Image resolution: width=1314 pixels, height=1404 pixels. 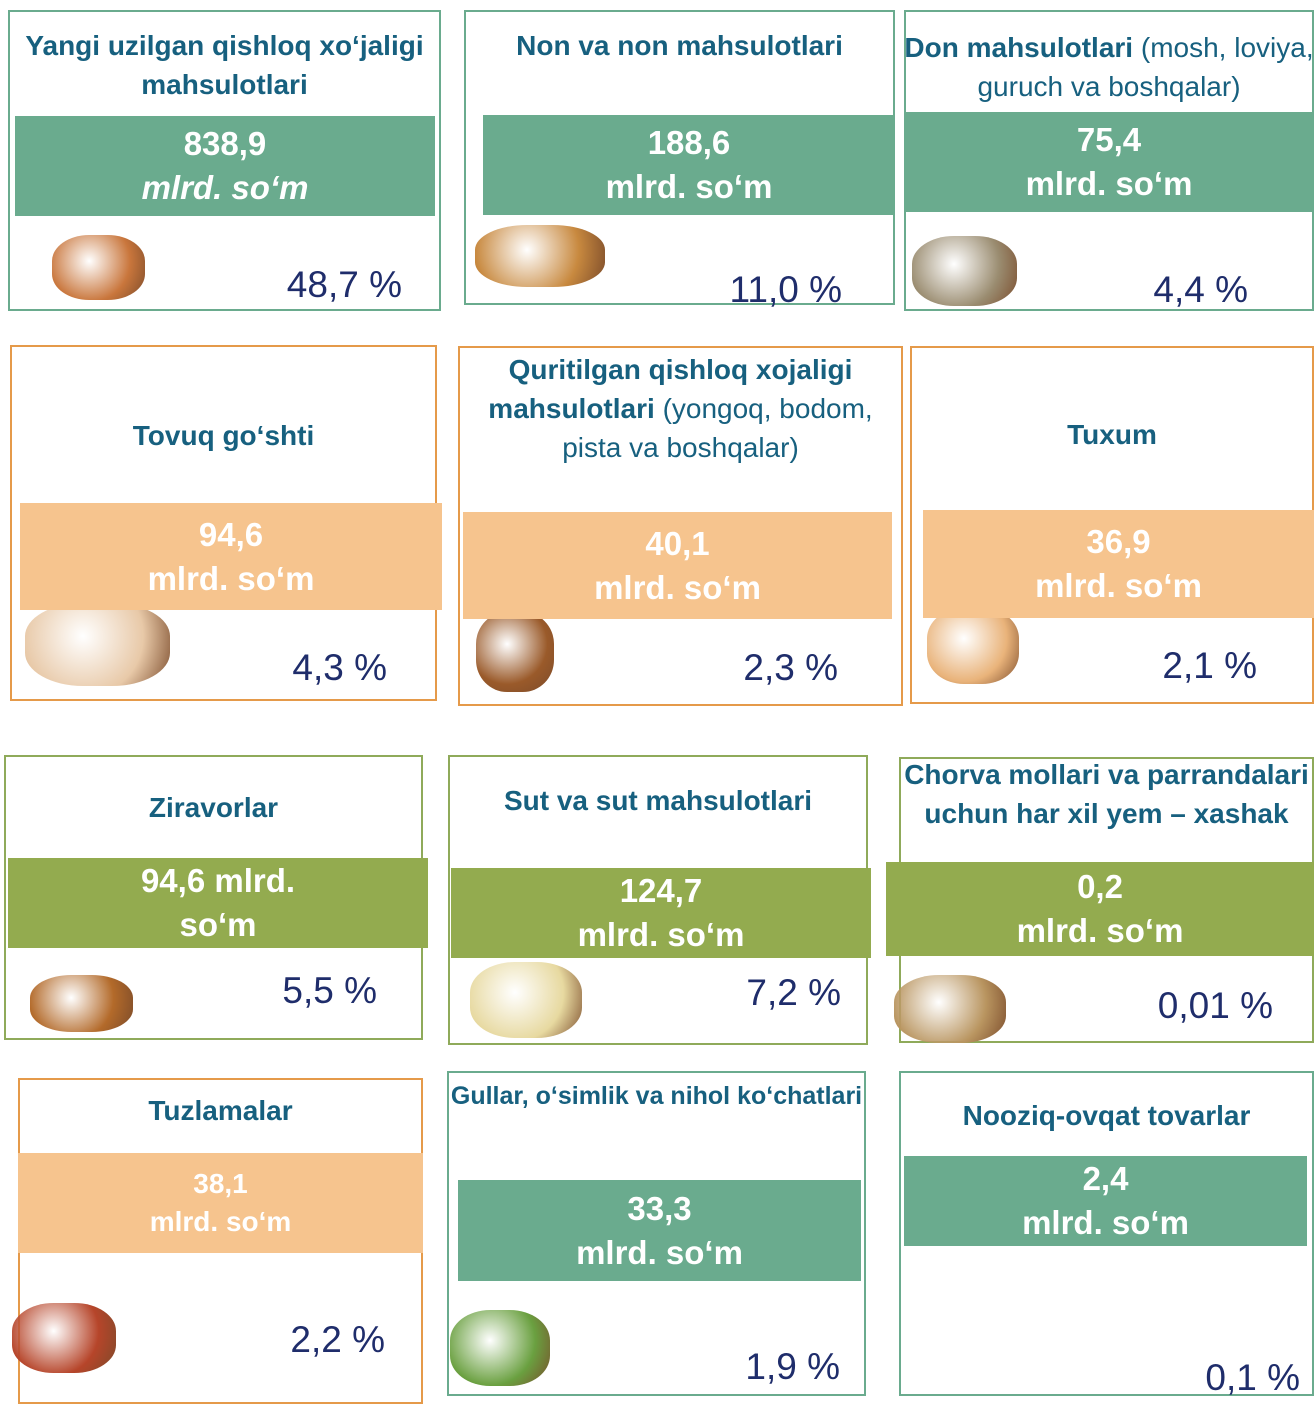 What do you see at coordinates (677, 565) in the screenshot?
I see `amount-band: 40,1 mlrd. so‘m` at bounding box center [677, 565].